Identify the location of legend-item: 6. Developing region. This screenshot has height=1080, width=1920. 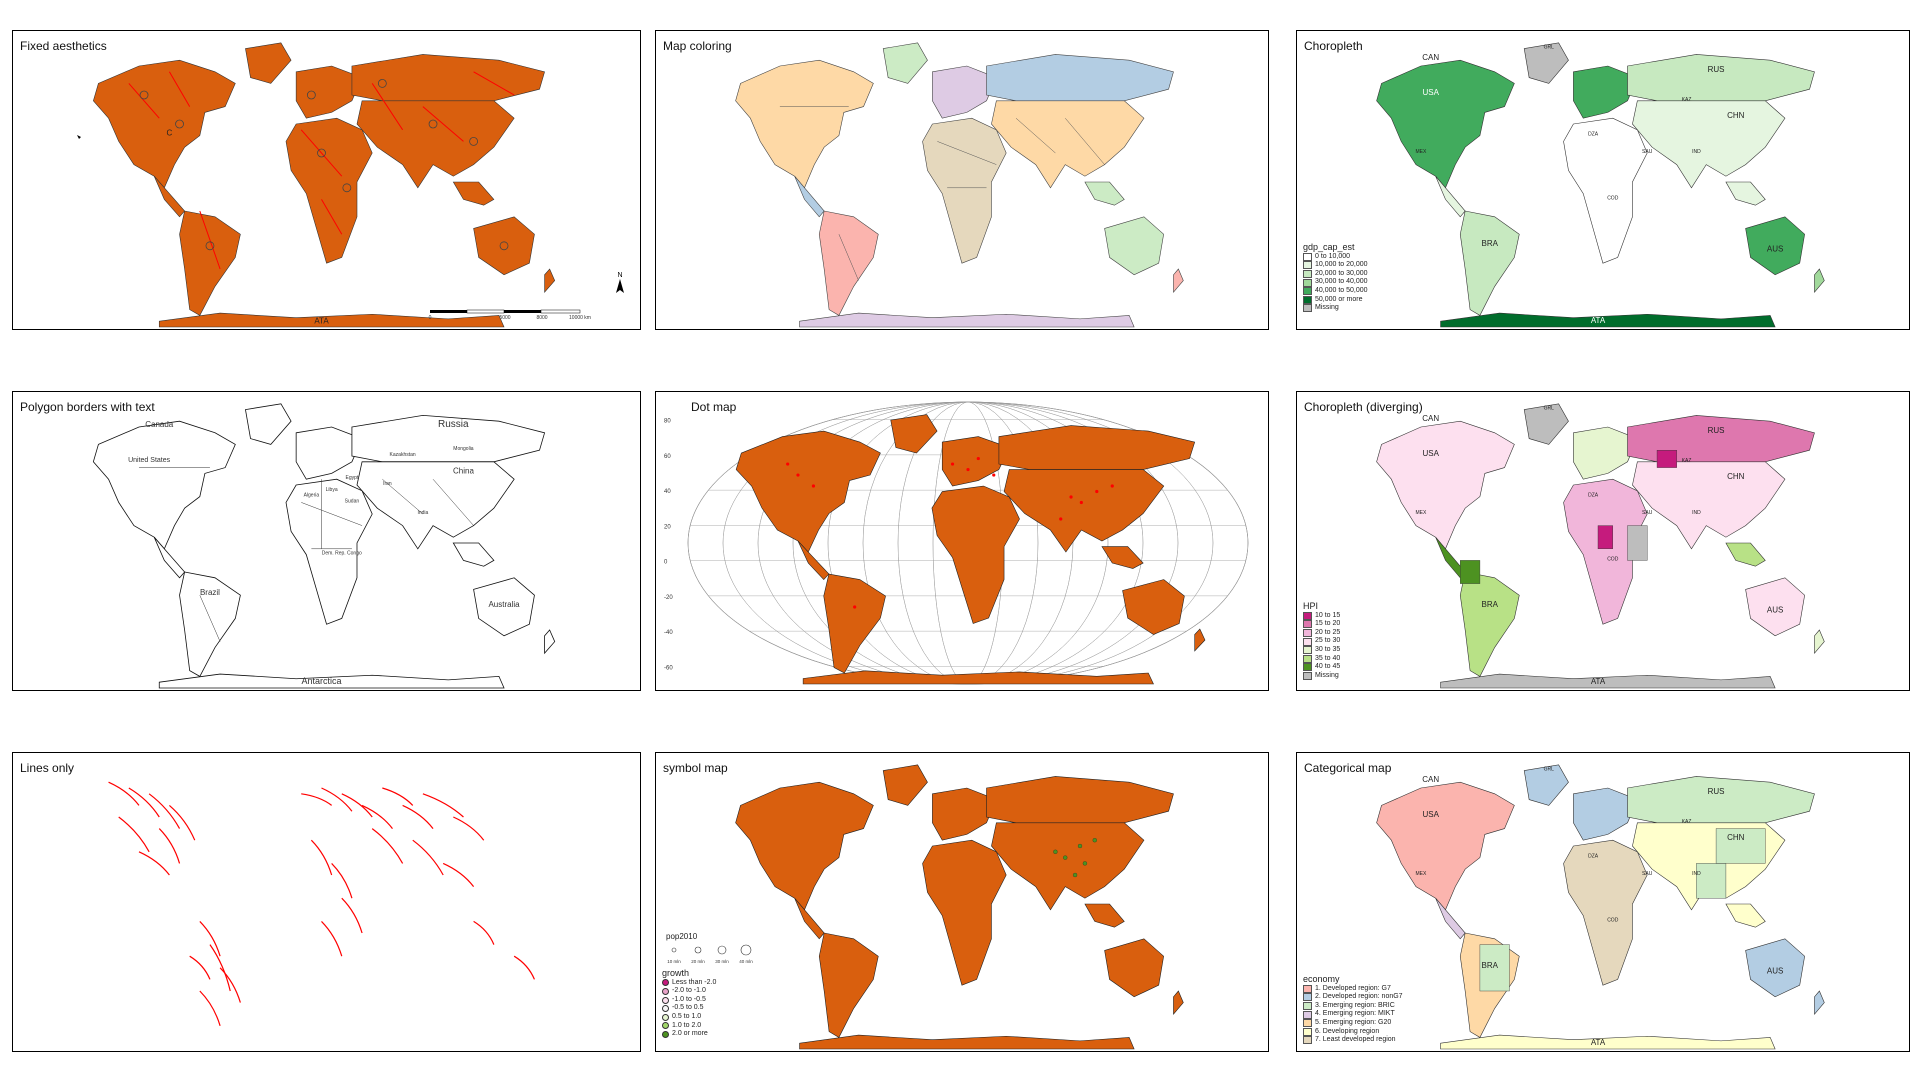
(1353, 1032).